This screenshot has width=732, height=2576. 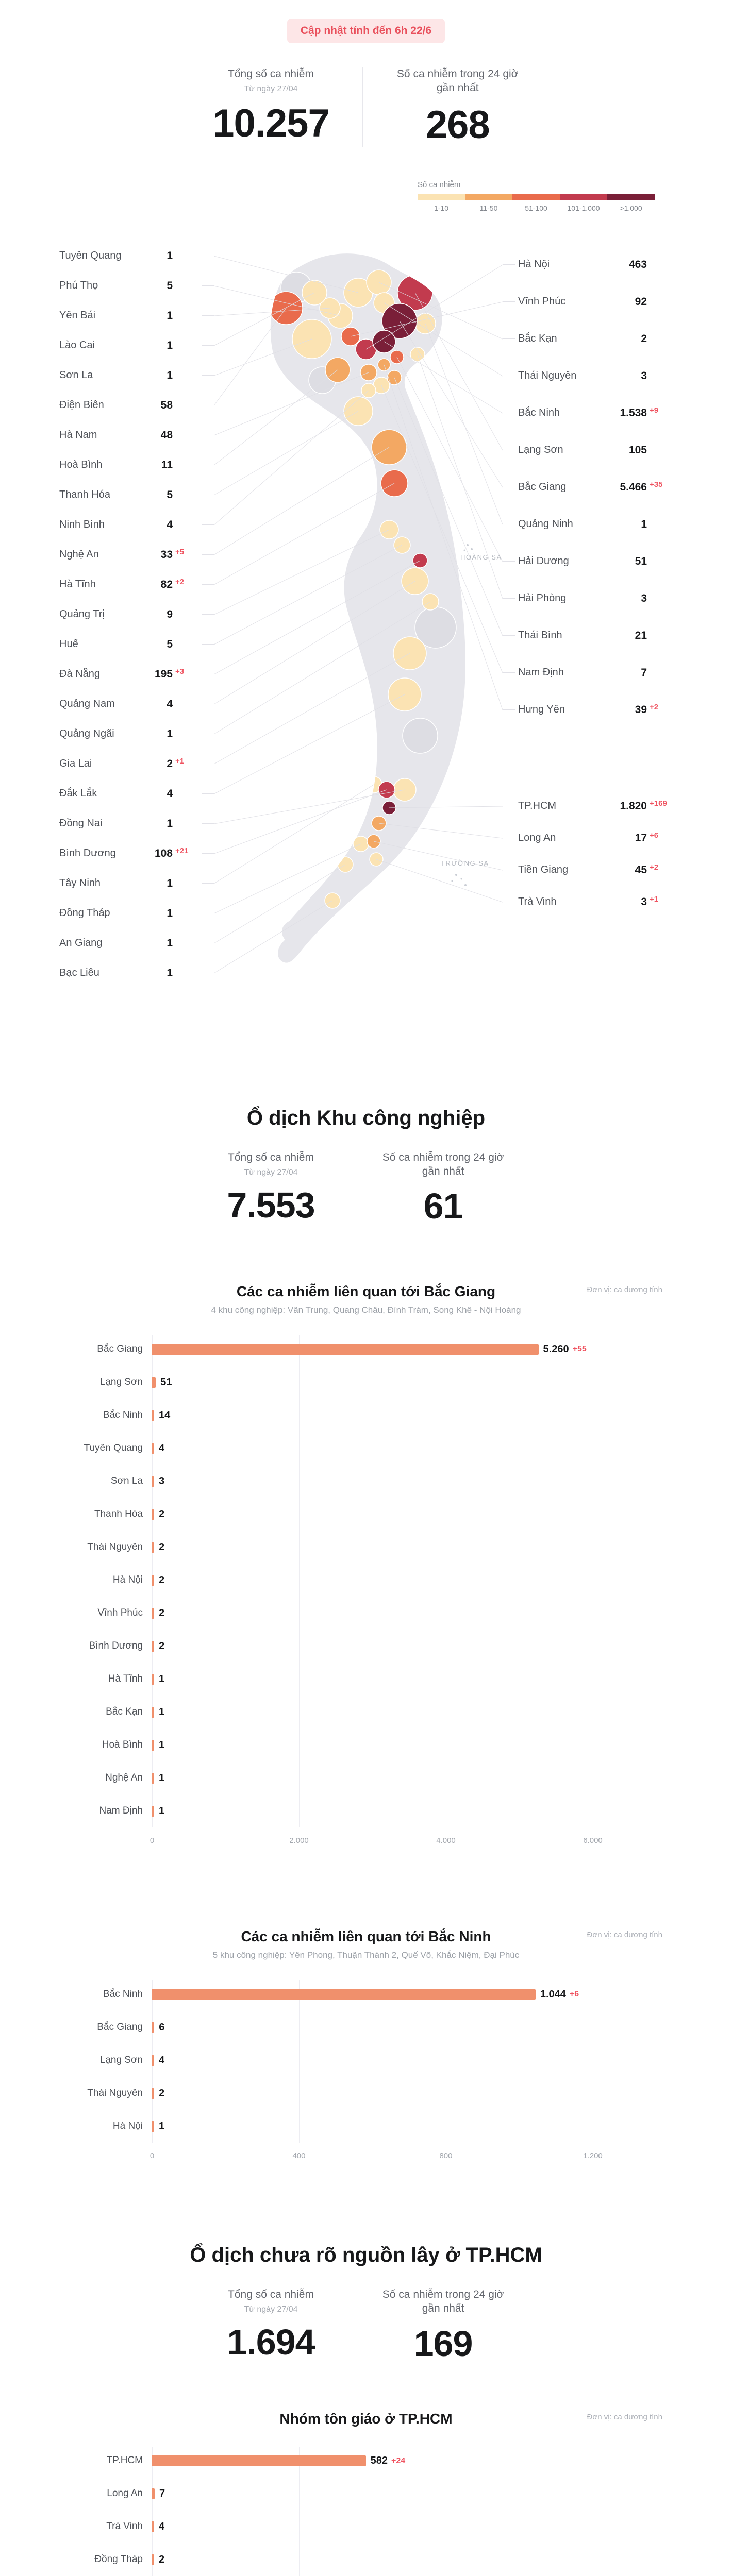 I want to click on province-name: Lào Cai, so click(x=77, y=345).